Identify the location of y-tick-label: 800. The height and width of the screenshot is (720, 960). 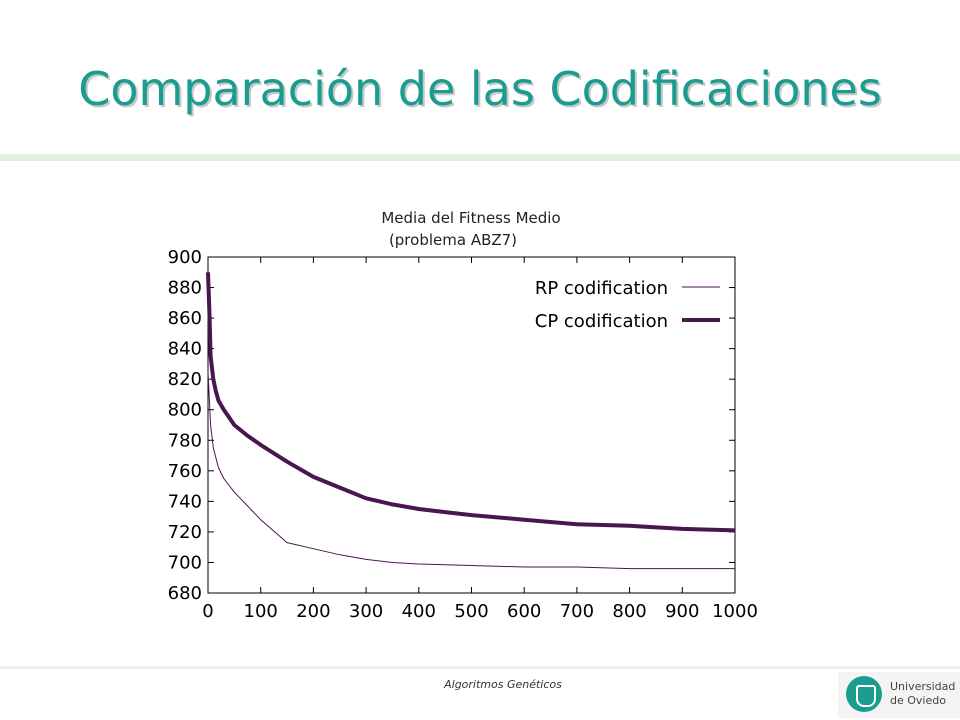
(185, 410).